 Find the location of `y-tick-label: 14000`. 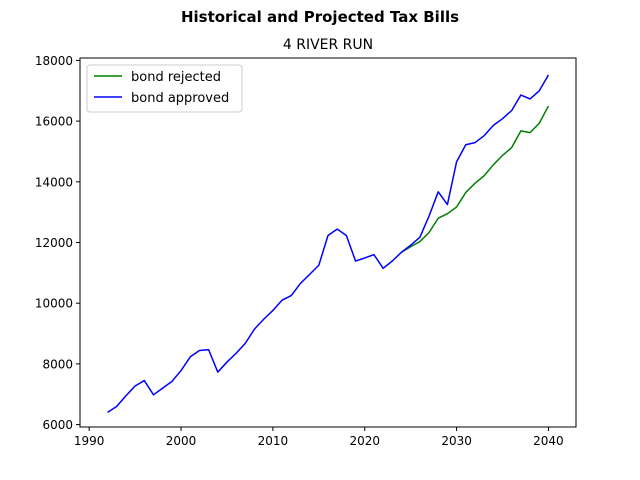

y-tick-label: 14000 is located at coordinates (54, 182).